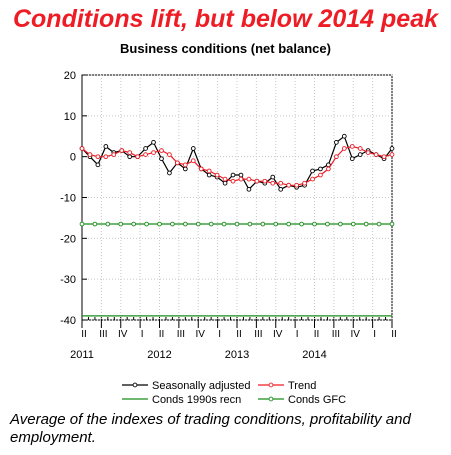 Image resolution: width=451 pixels, height=455 pixels. What do you see at coordinates (225, 48) in the screenshot?
I see `chart-title: Business conditions (net balance)` at bounding box center [225, 48].